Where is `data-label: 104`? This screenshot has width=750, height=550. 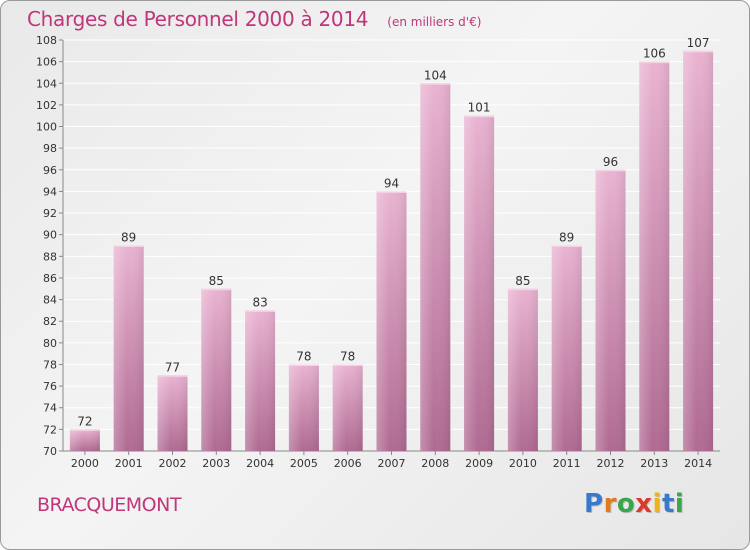 data-label: 104 is located at coordinates (435, 75).